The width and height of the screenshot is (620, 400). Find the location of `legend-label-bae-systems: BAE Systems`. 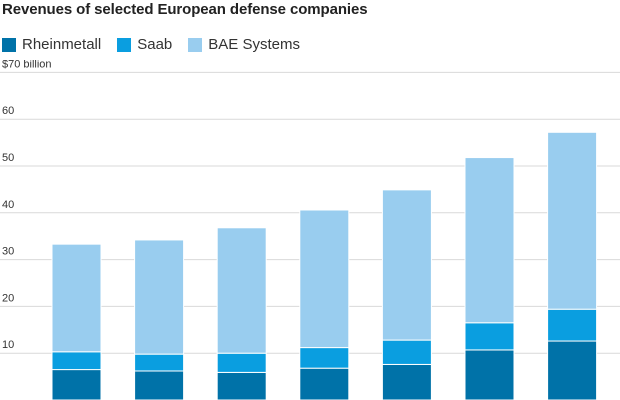

legend-label-bae-systems: BAE Systems is located at coordinates (254, 44).